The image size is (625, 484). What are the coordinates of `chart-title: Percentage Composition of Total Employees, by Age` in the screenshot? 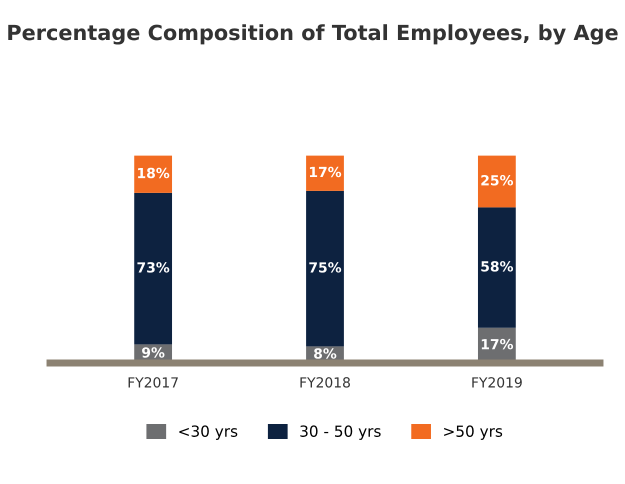 It's located at (313, 34).